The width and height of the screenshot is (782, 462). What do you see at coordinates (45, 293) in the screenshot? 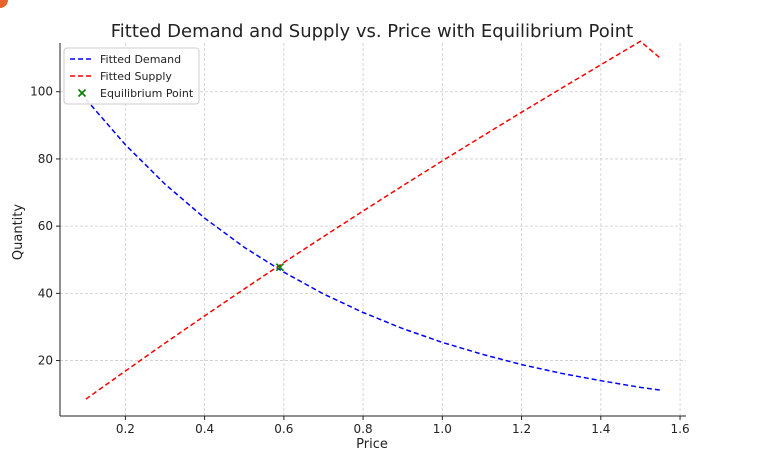
I see `y-tick-label: 40` at bounding box center [45, 293].